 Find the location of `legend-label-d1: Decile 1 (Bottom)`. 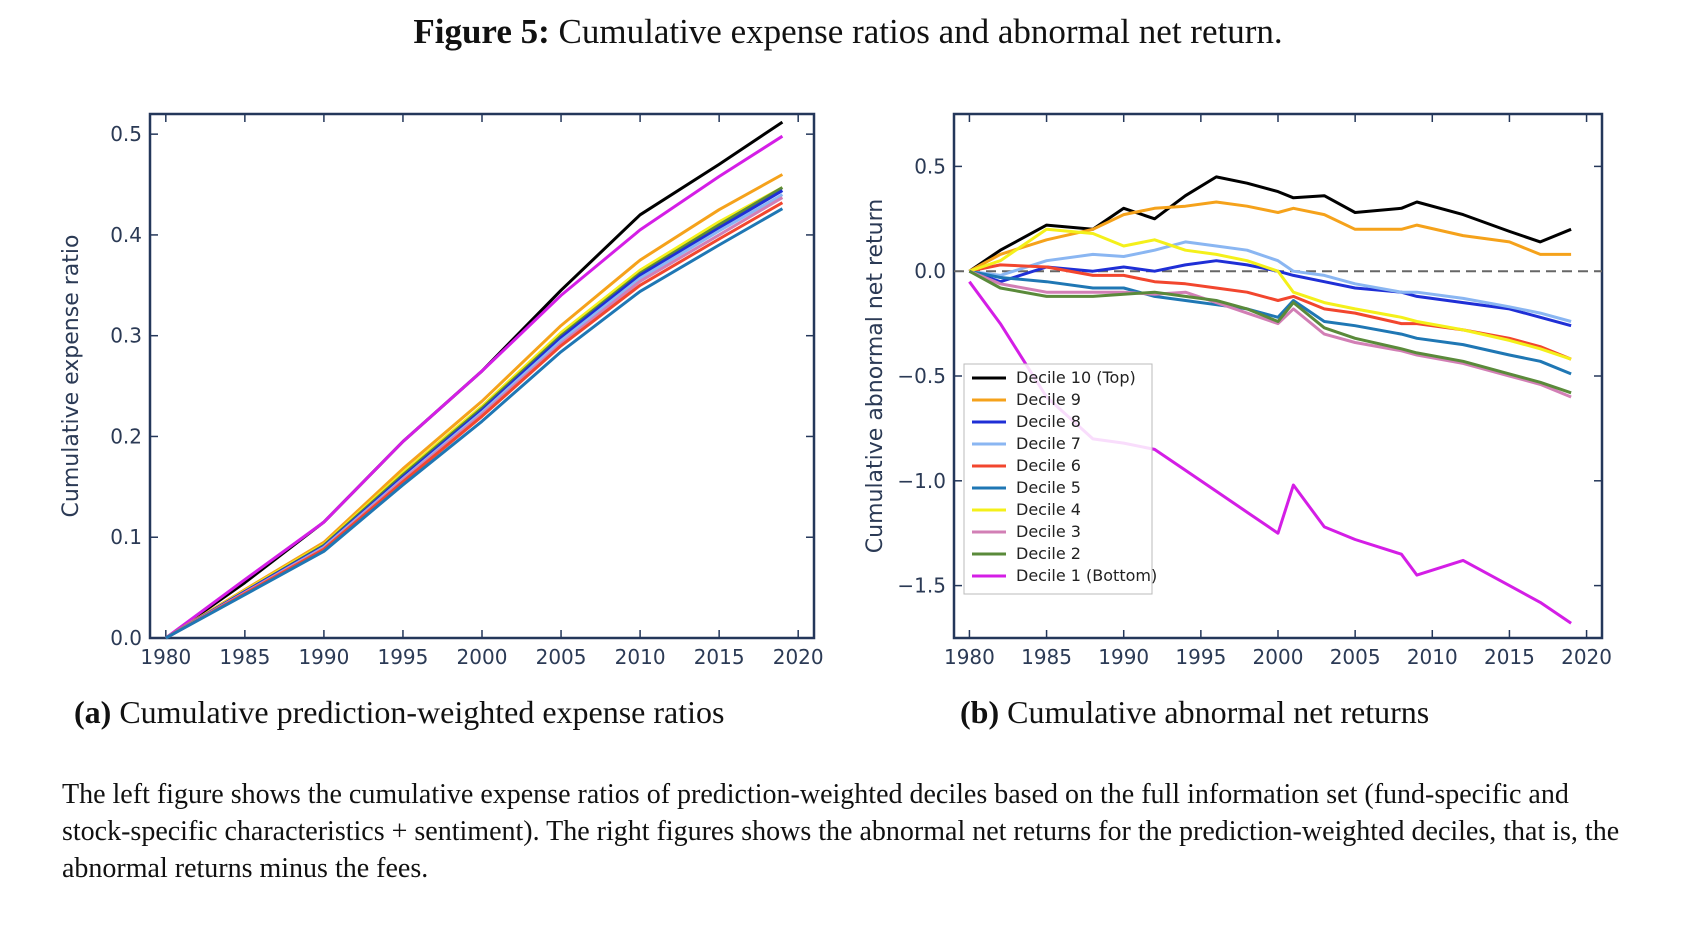

legend-label-d1: Decile 1 (Bottom) is located at coordinates (1086, 575).